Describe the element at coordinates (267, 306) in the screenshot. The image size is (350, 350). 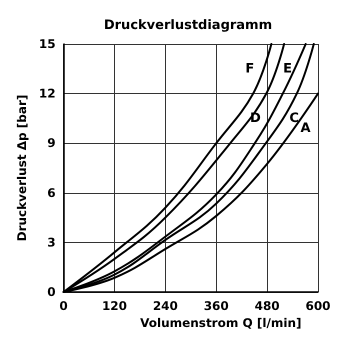
I see `x-tick-label: 480` at that location.